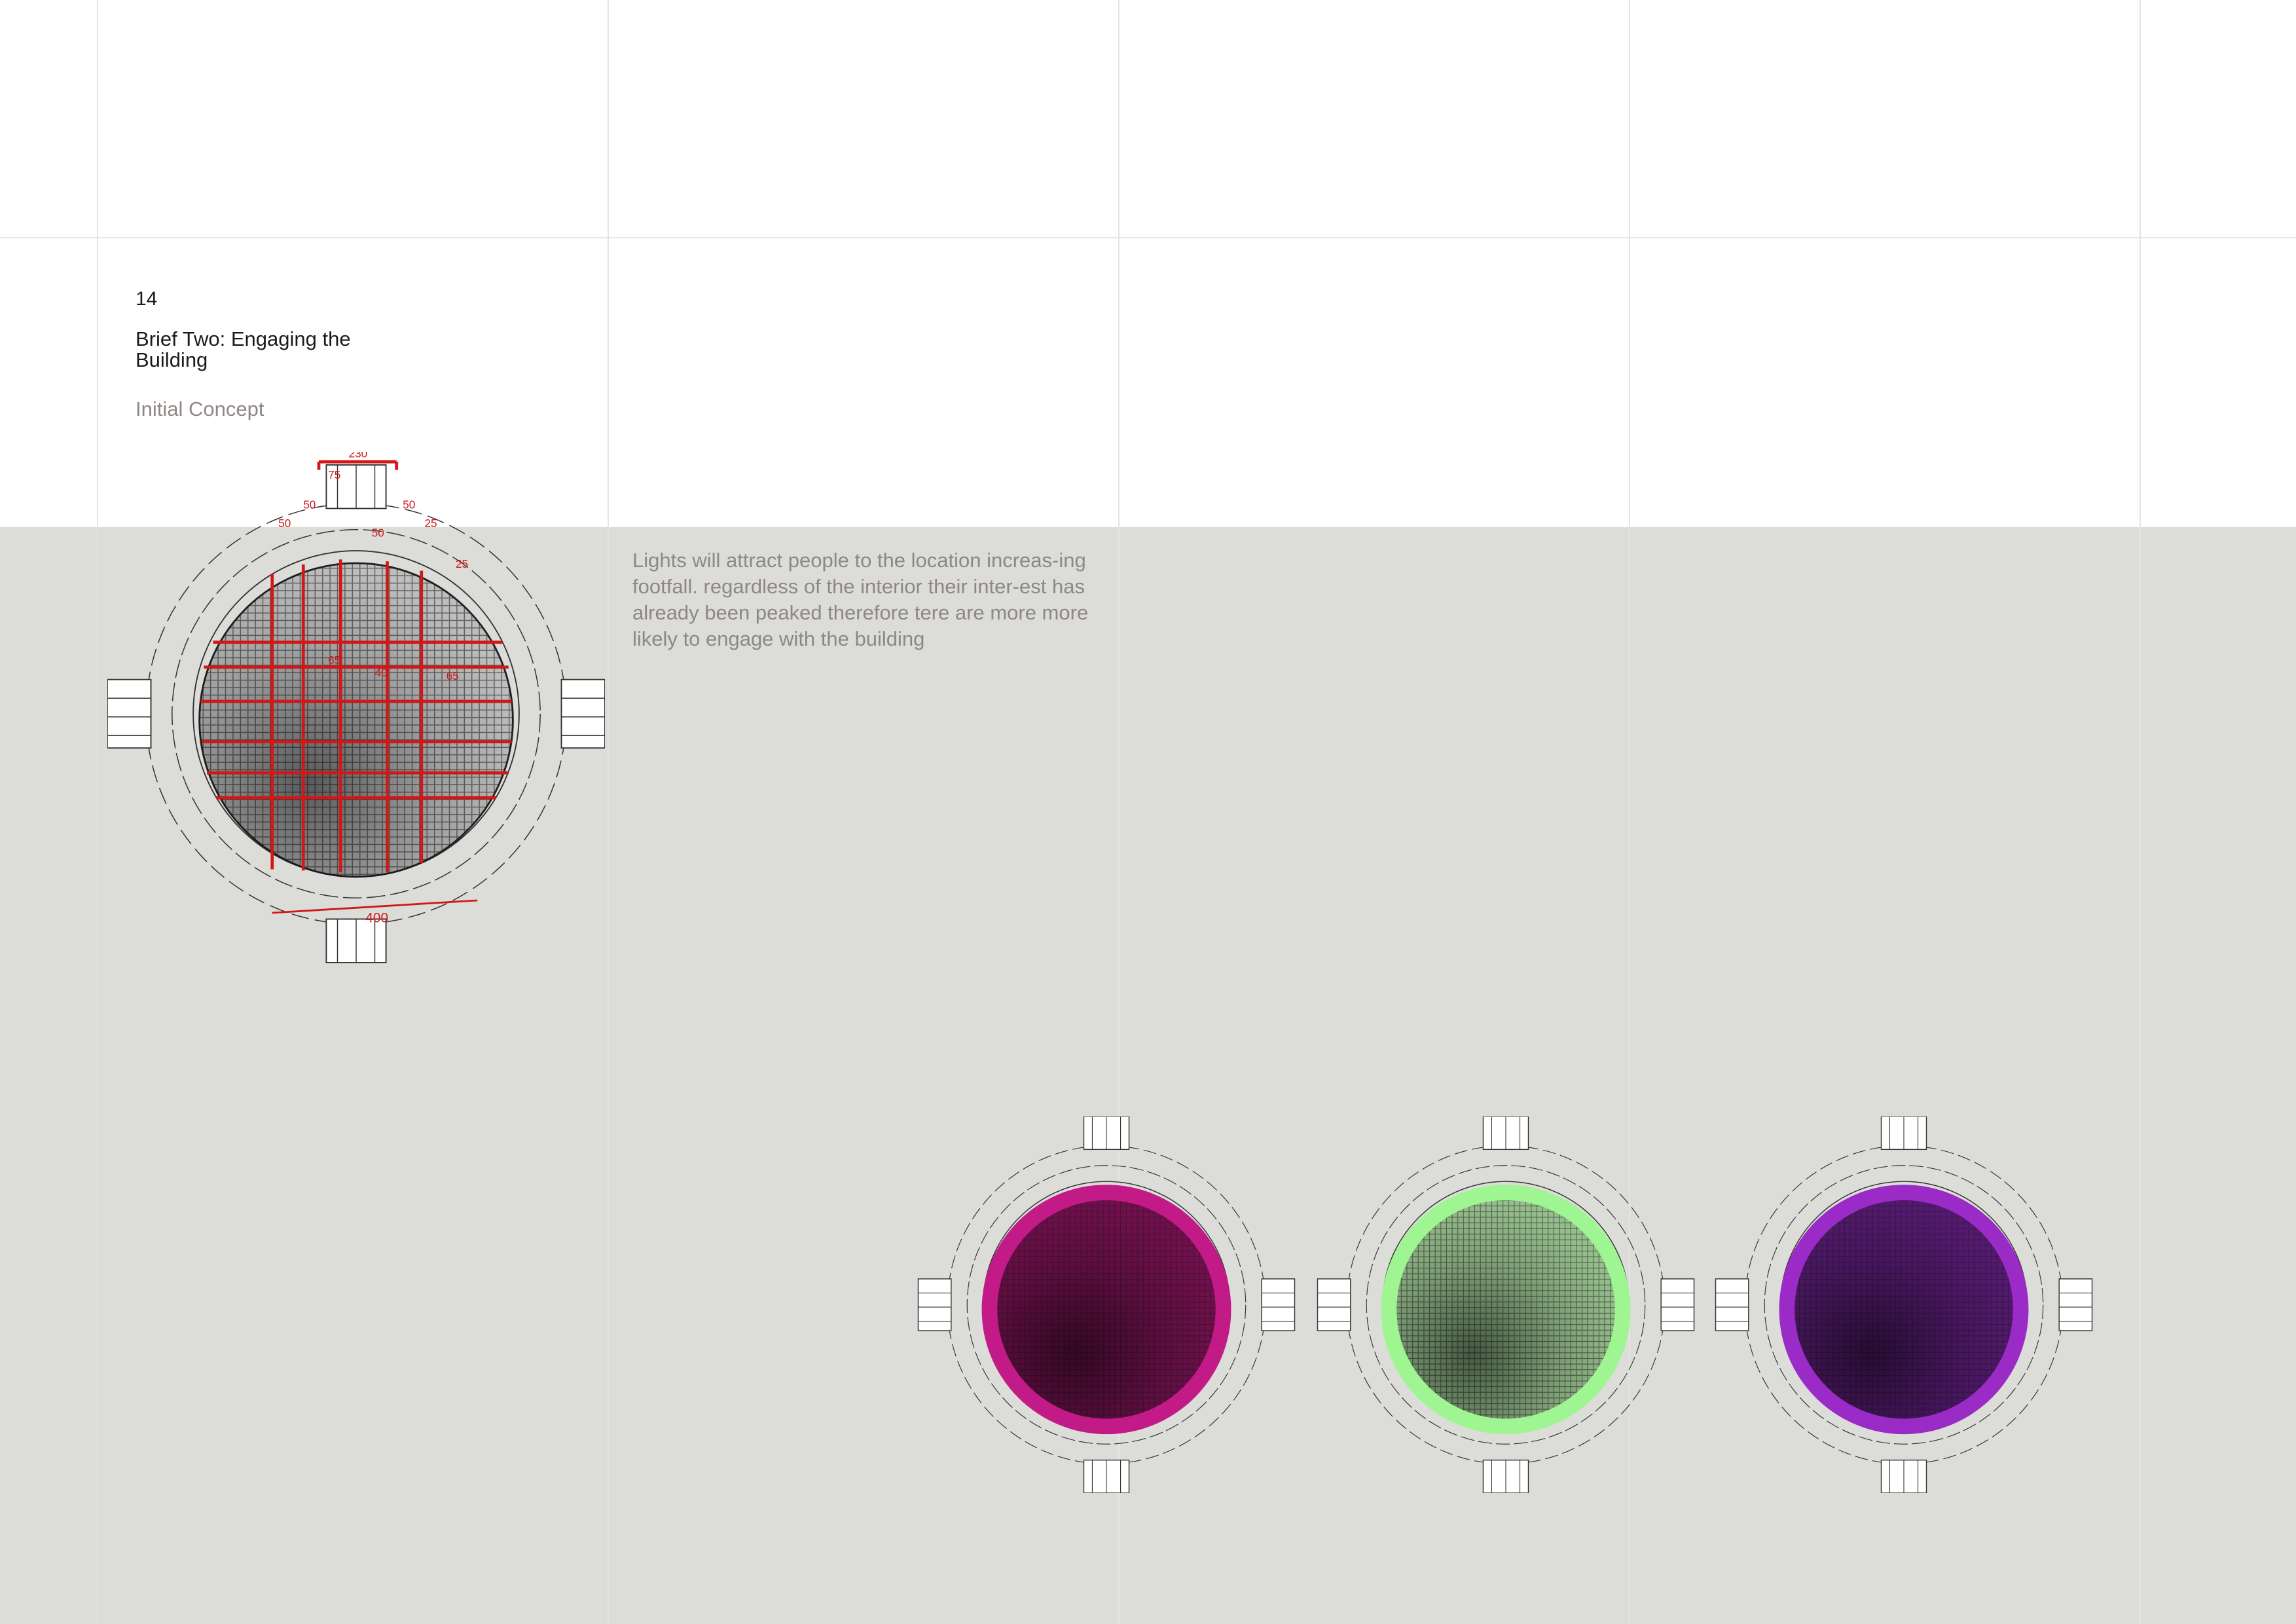  What do you see at coordinates (243, 349) in the screenshot?
I see `page-title: Brief Two: Engaging the Building` at bounding box center [243, 349].